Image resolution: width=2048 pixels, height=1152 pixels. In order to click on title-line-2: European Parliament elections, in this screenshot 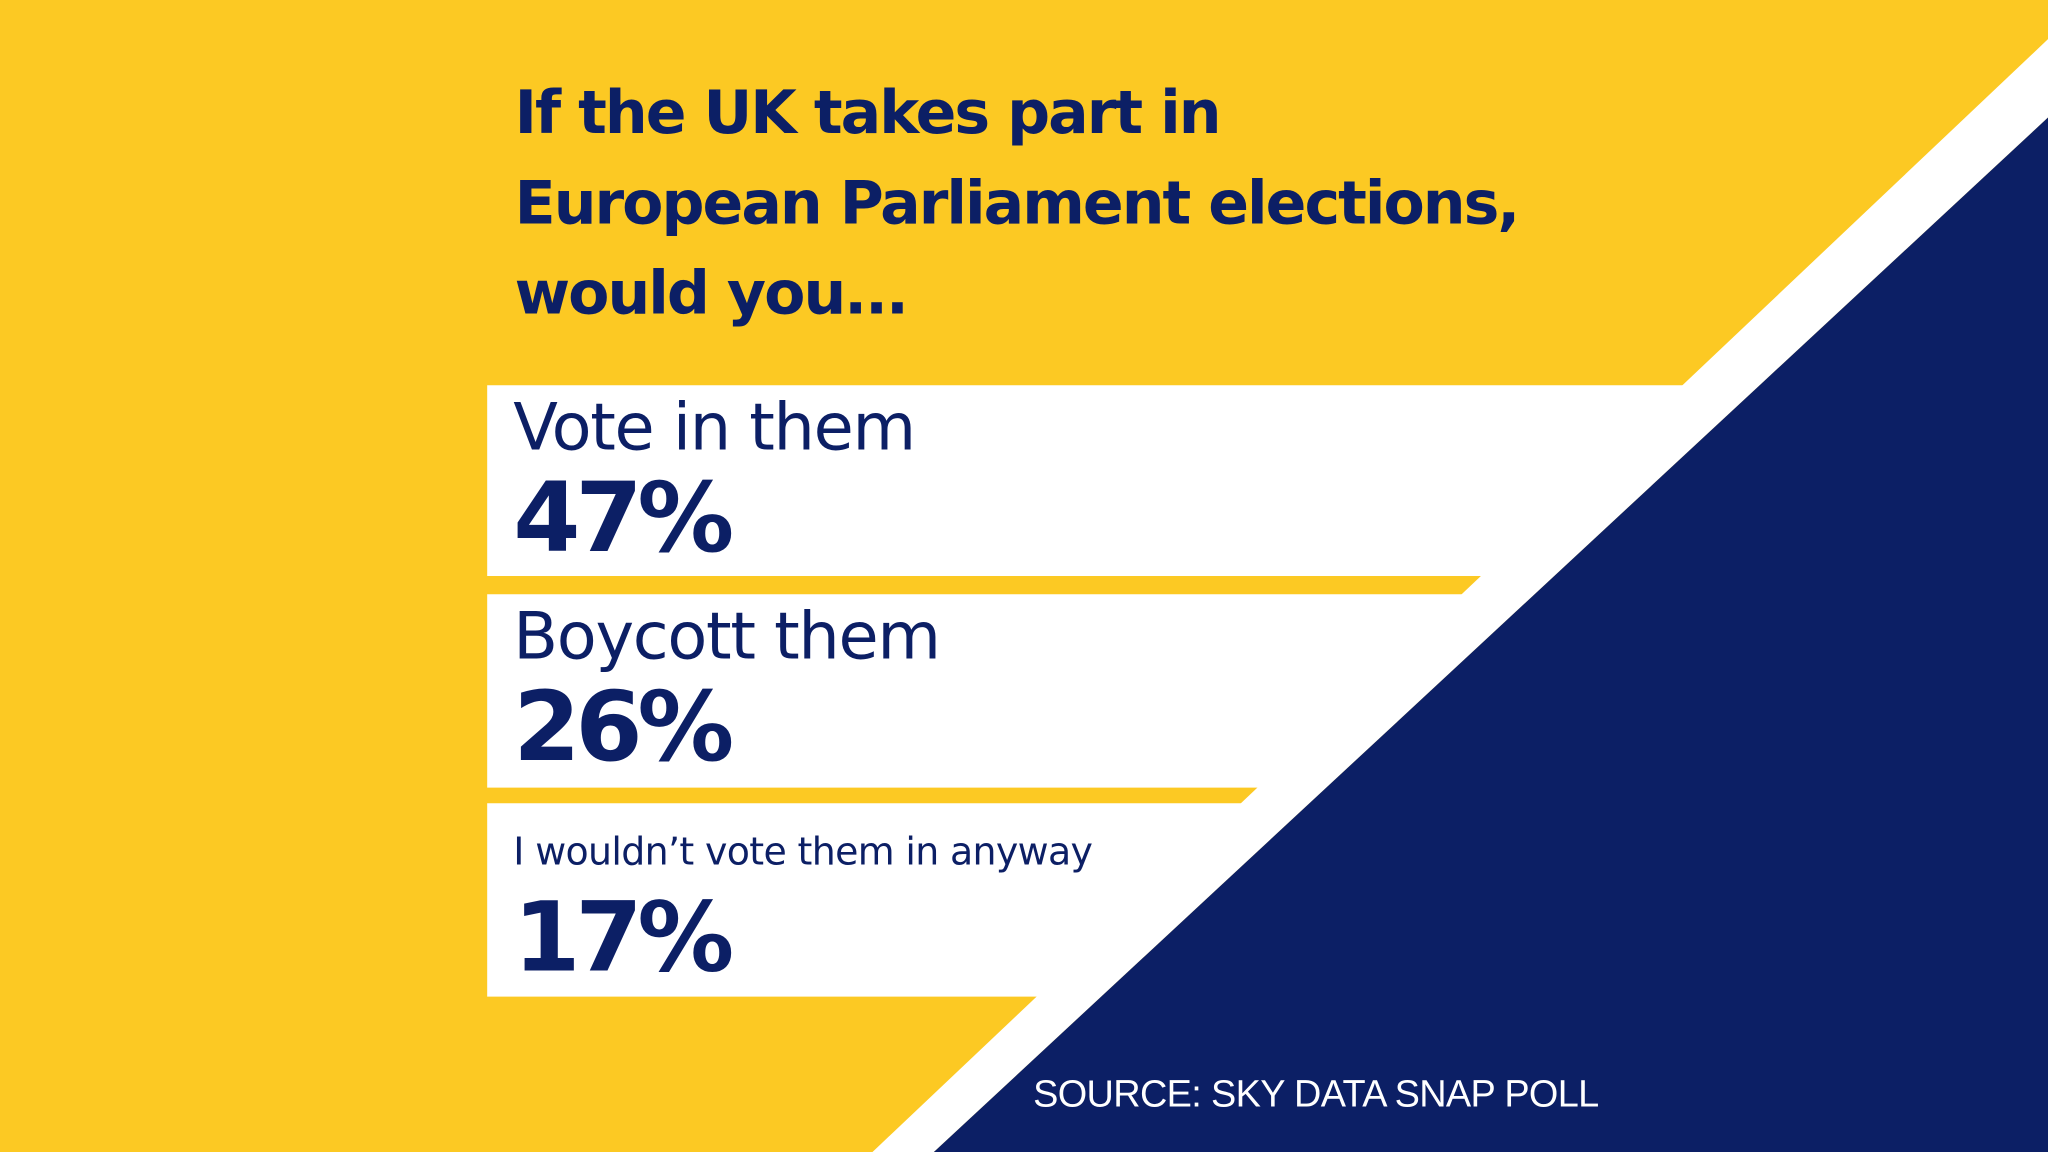, I will do `click(1017, 202)`.